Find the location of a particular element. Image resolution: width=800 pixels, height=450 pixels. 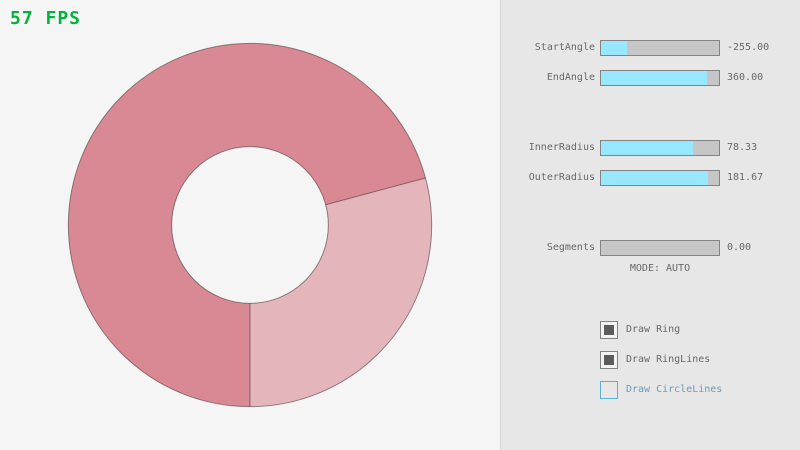

inner-radius-label: InnerRadius is located at coordinates (561, 147).